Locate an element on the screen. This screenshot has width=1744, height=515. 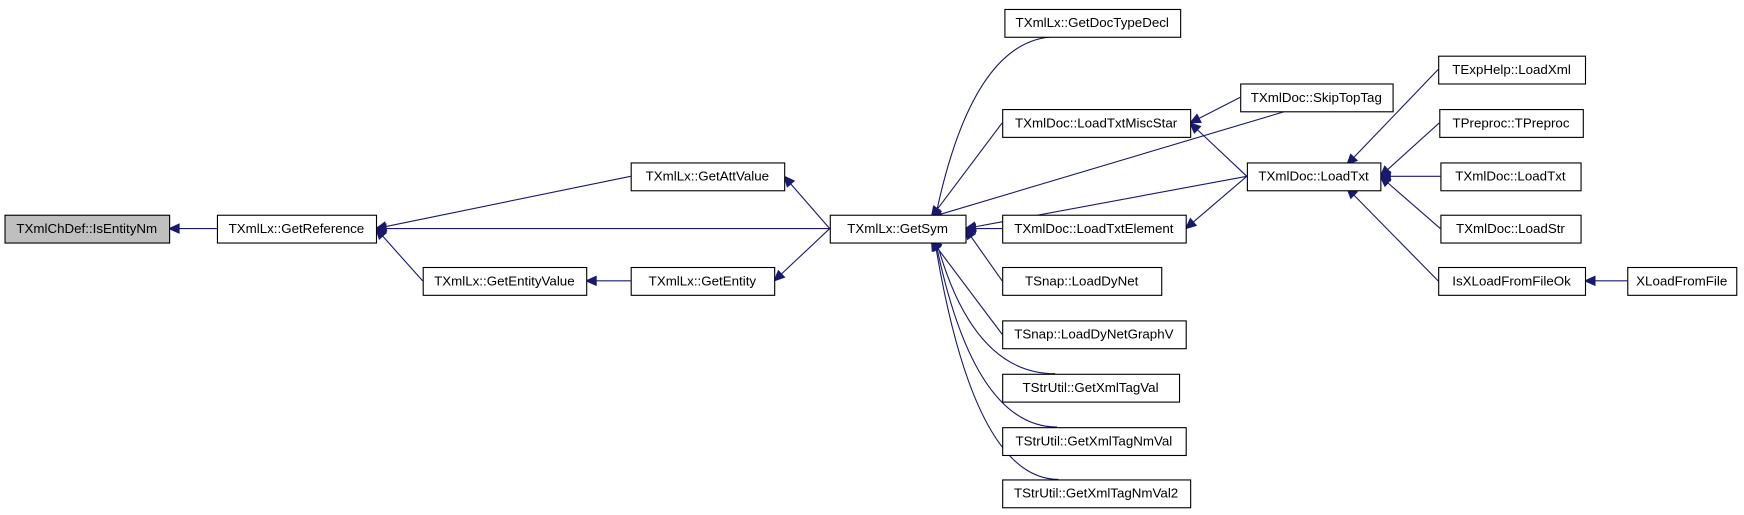
edge-getxmltagval-to-getsym is located at coordinates (993, 307).